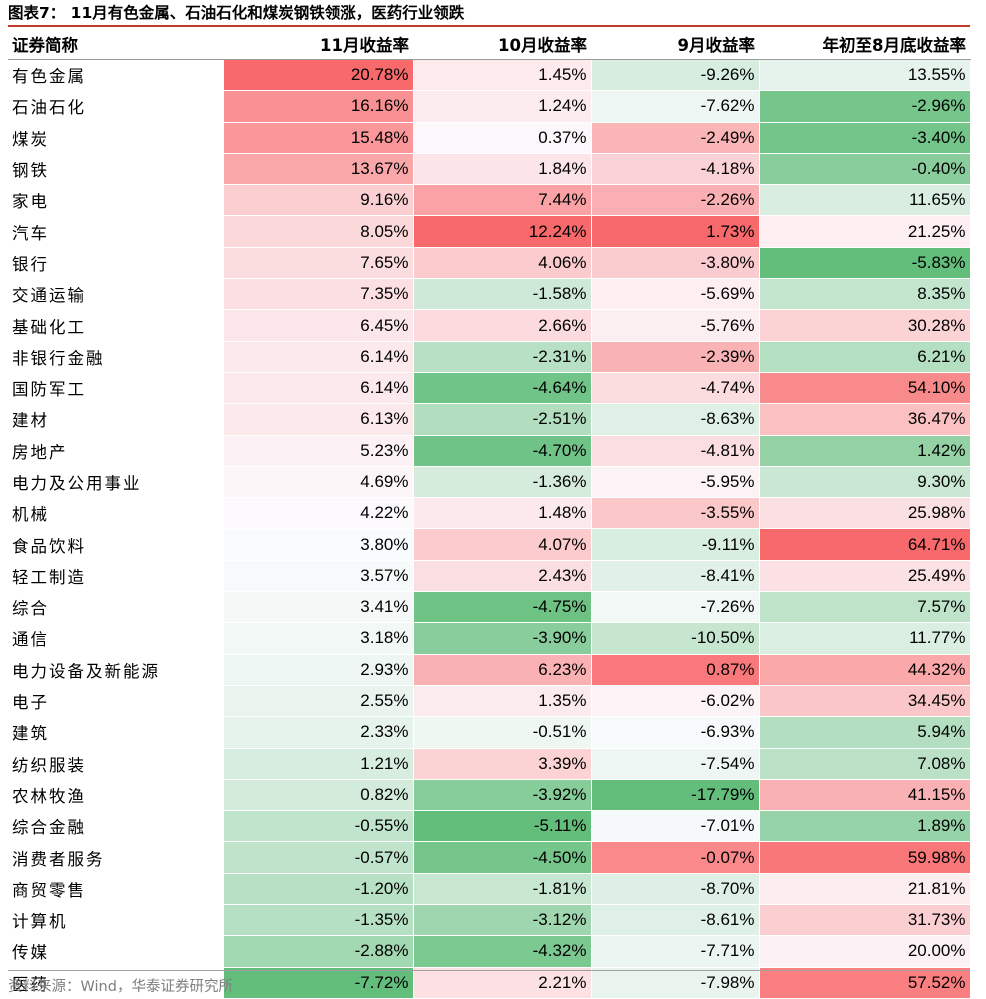 Image resolution: width=986 pixels, height=999 pixels. I want to click on return-cell: 3.80%, so click(318, 544).